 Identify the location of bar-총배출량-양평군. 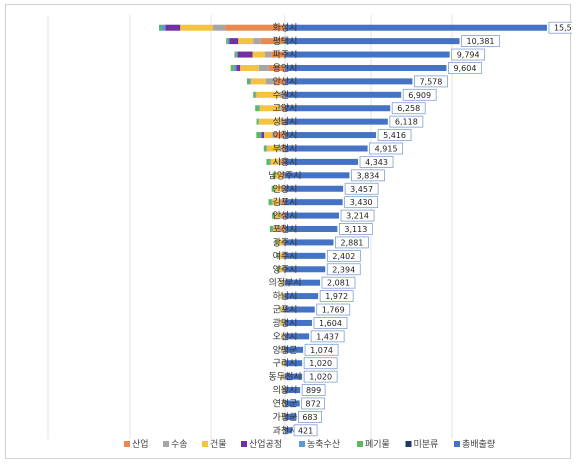
(294, 349).